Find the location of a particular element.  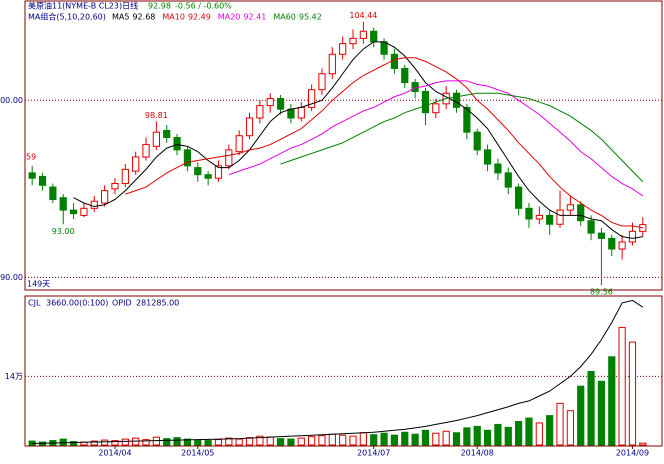

x-tick-label: 2014/09 is located at coordinates (632, 453).